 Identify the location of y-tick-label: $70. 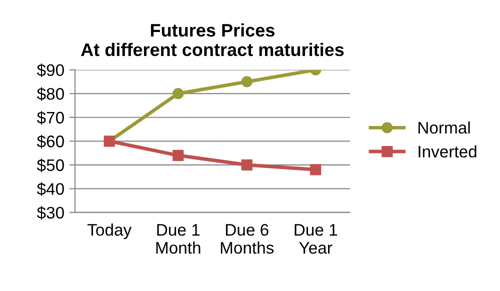
(50, 118).